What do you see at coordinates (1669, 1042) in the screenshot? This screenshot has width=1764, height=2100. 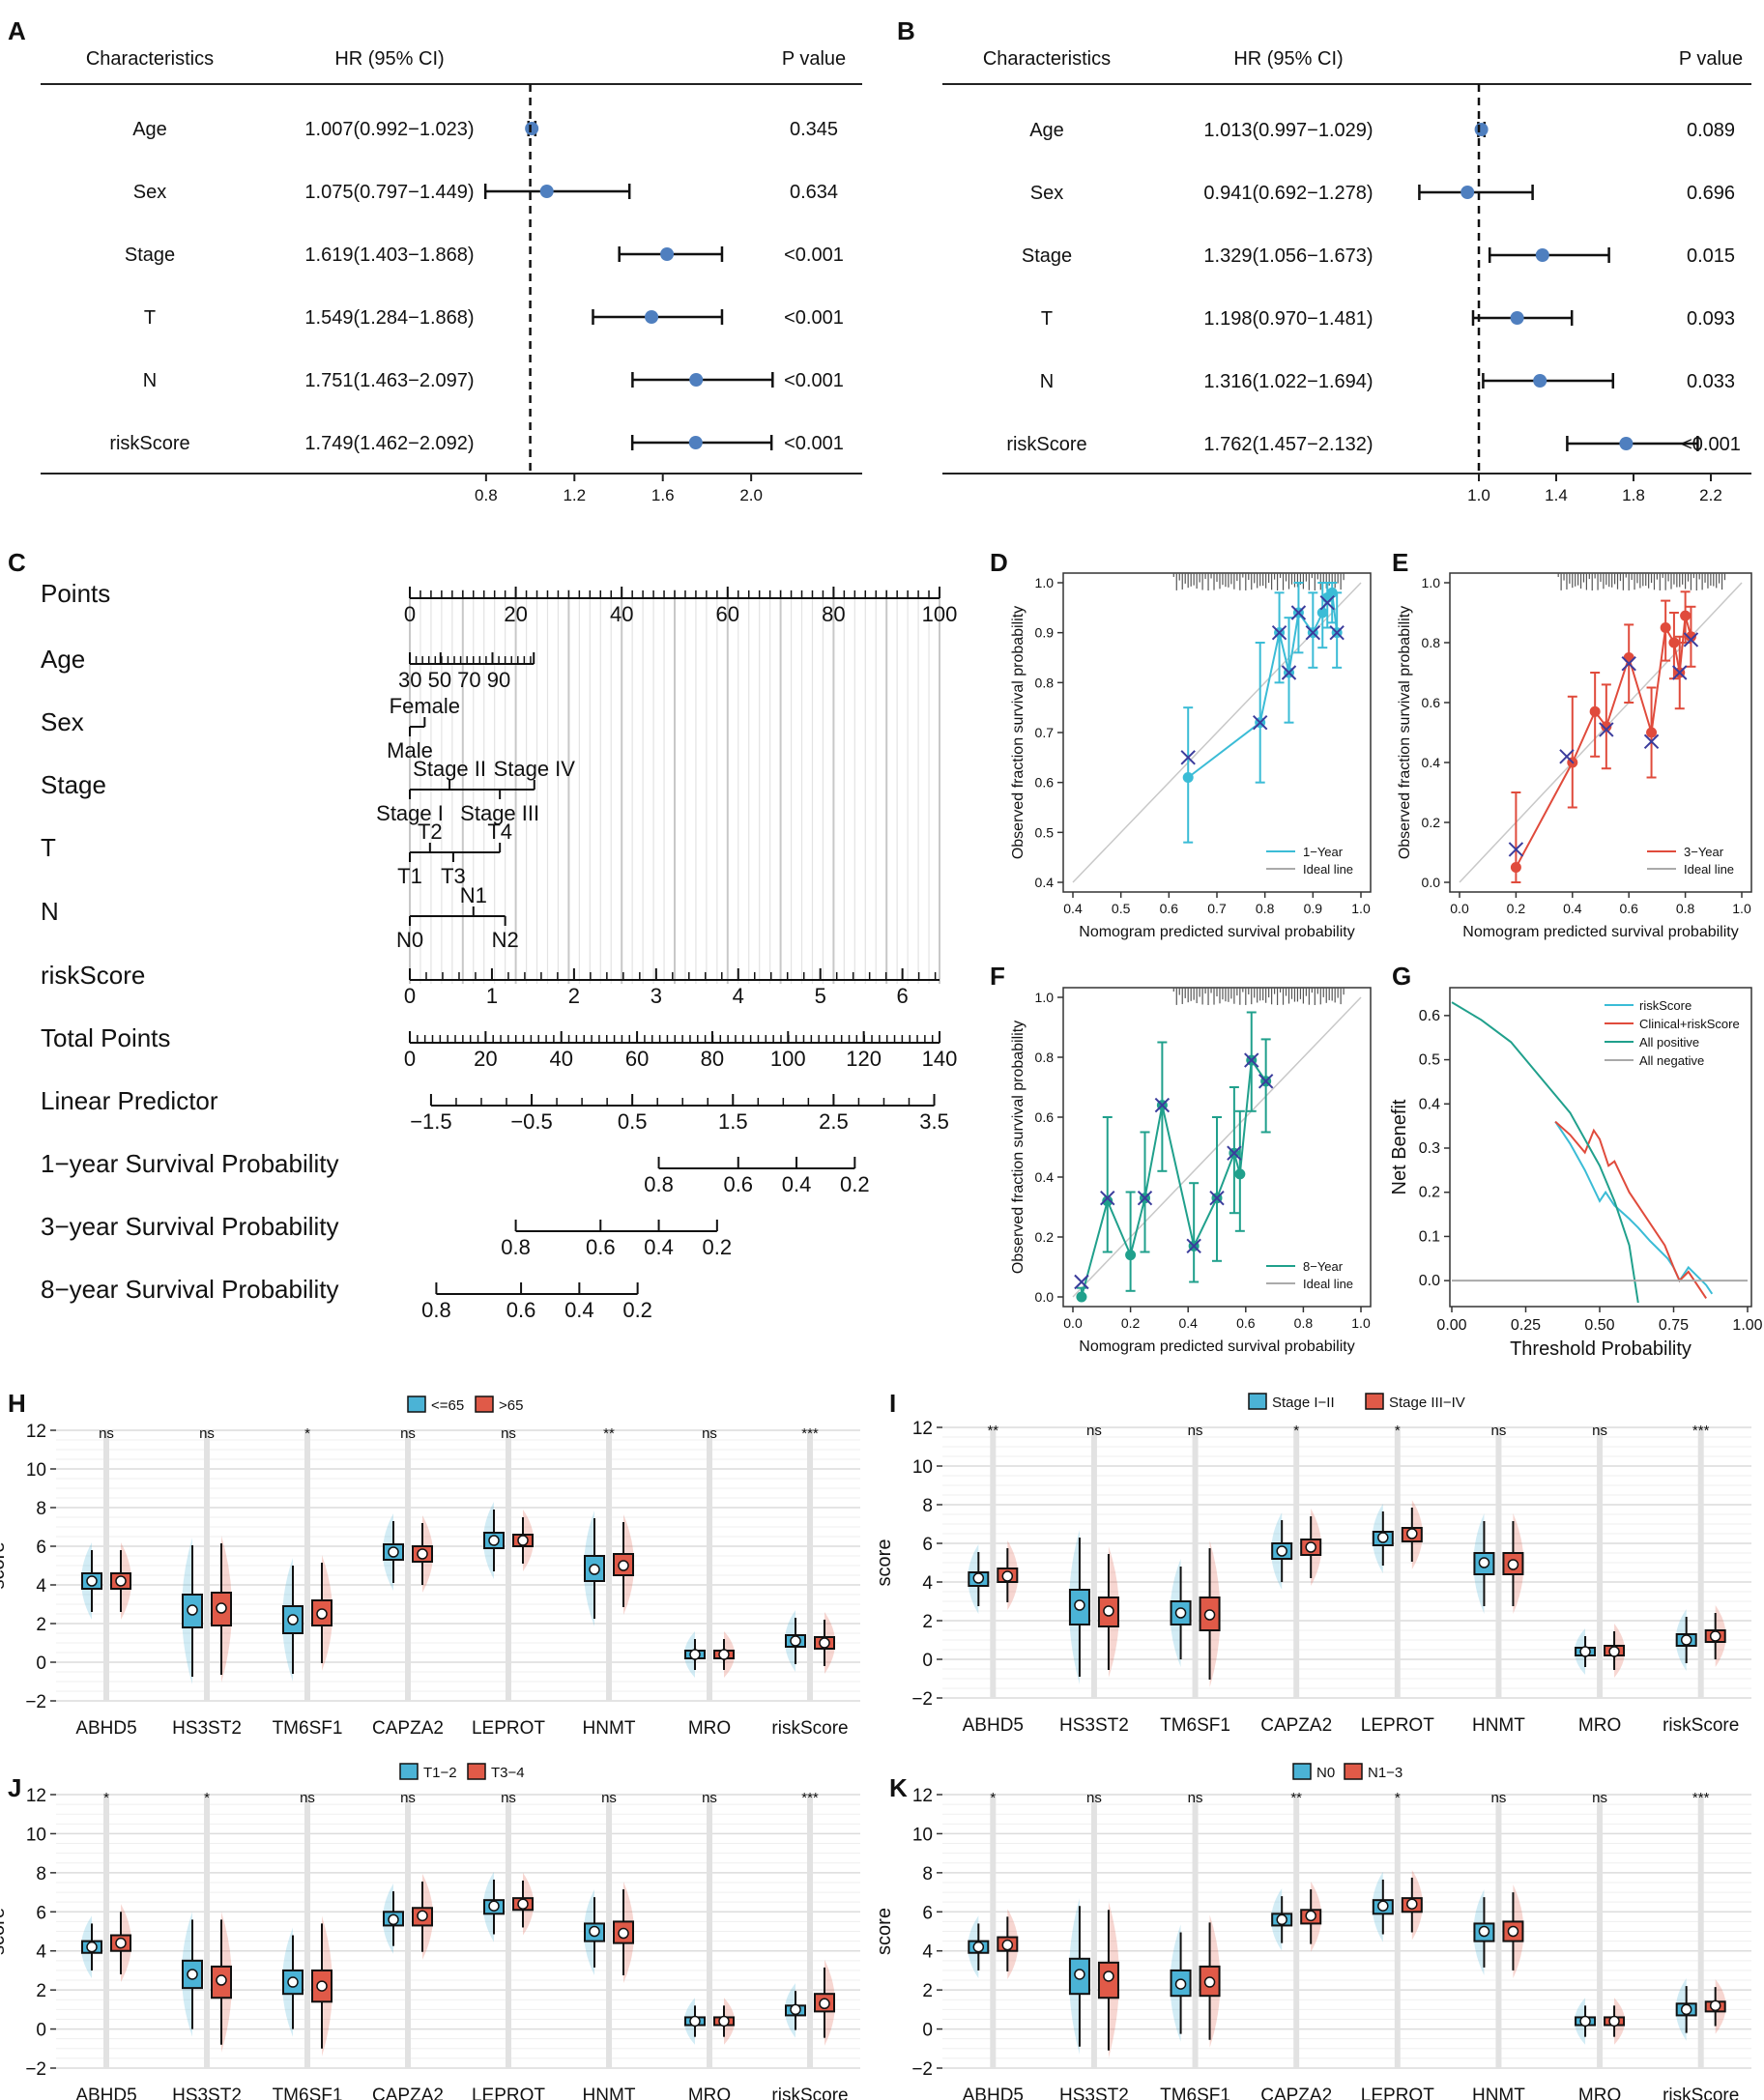 I see `legend-label: All positive` at bounding box center [1669, 1042].